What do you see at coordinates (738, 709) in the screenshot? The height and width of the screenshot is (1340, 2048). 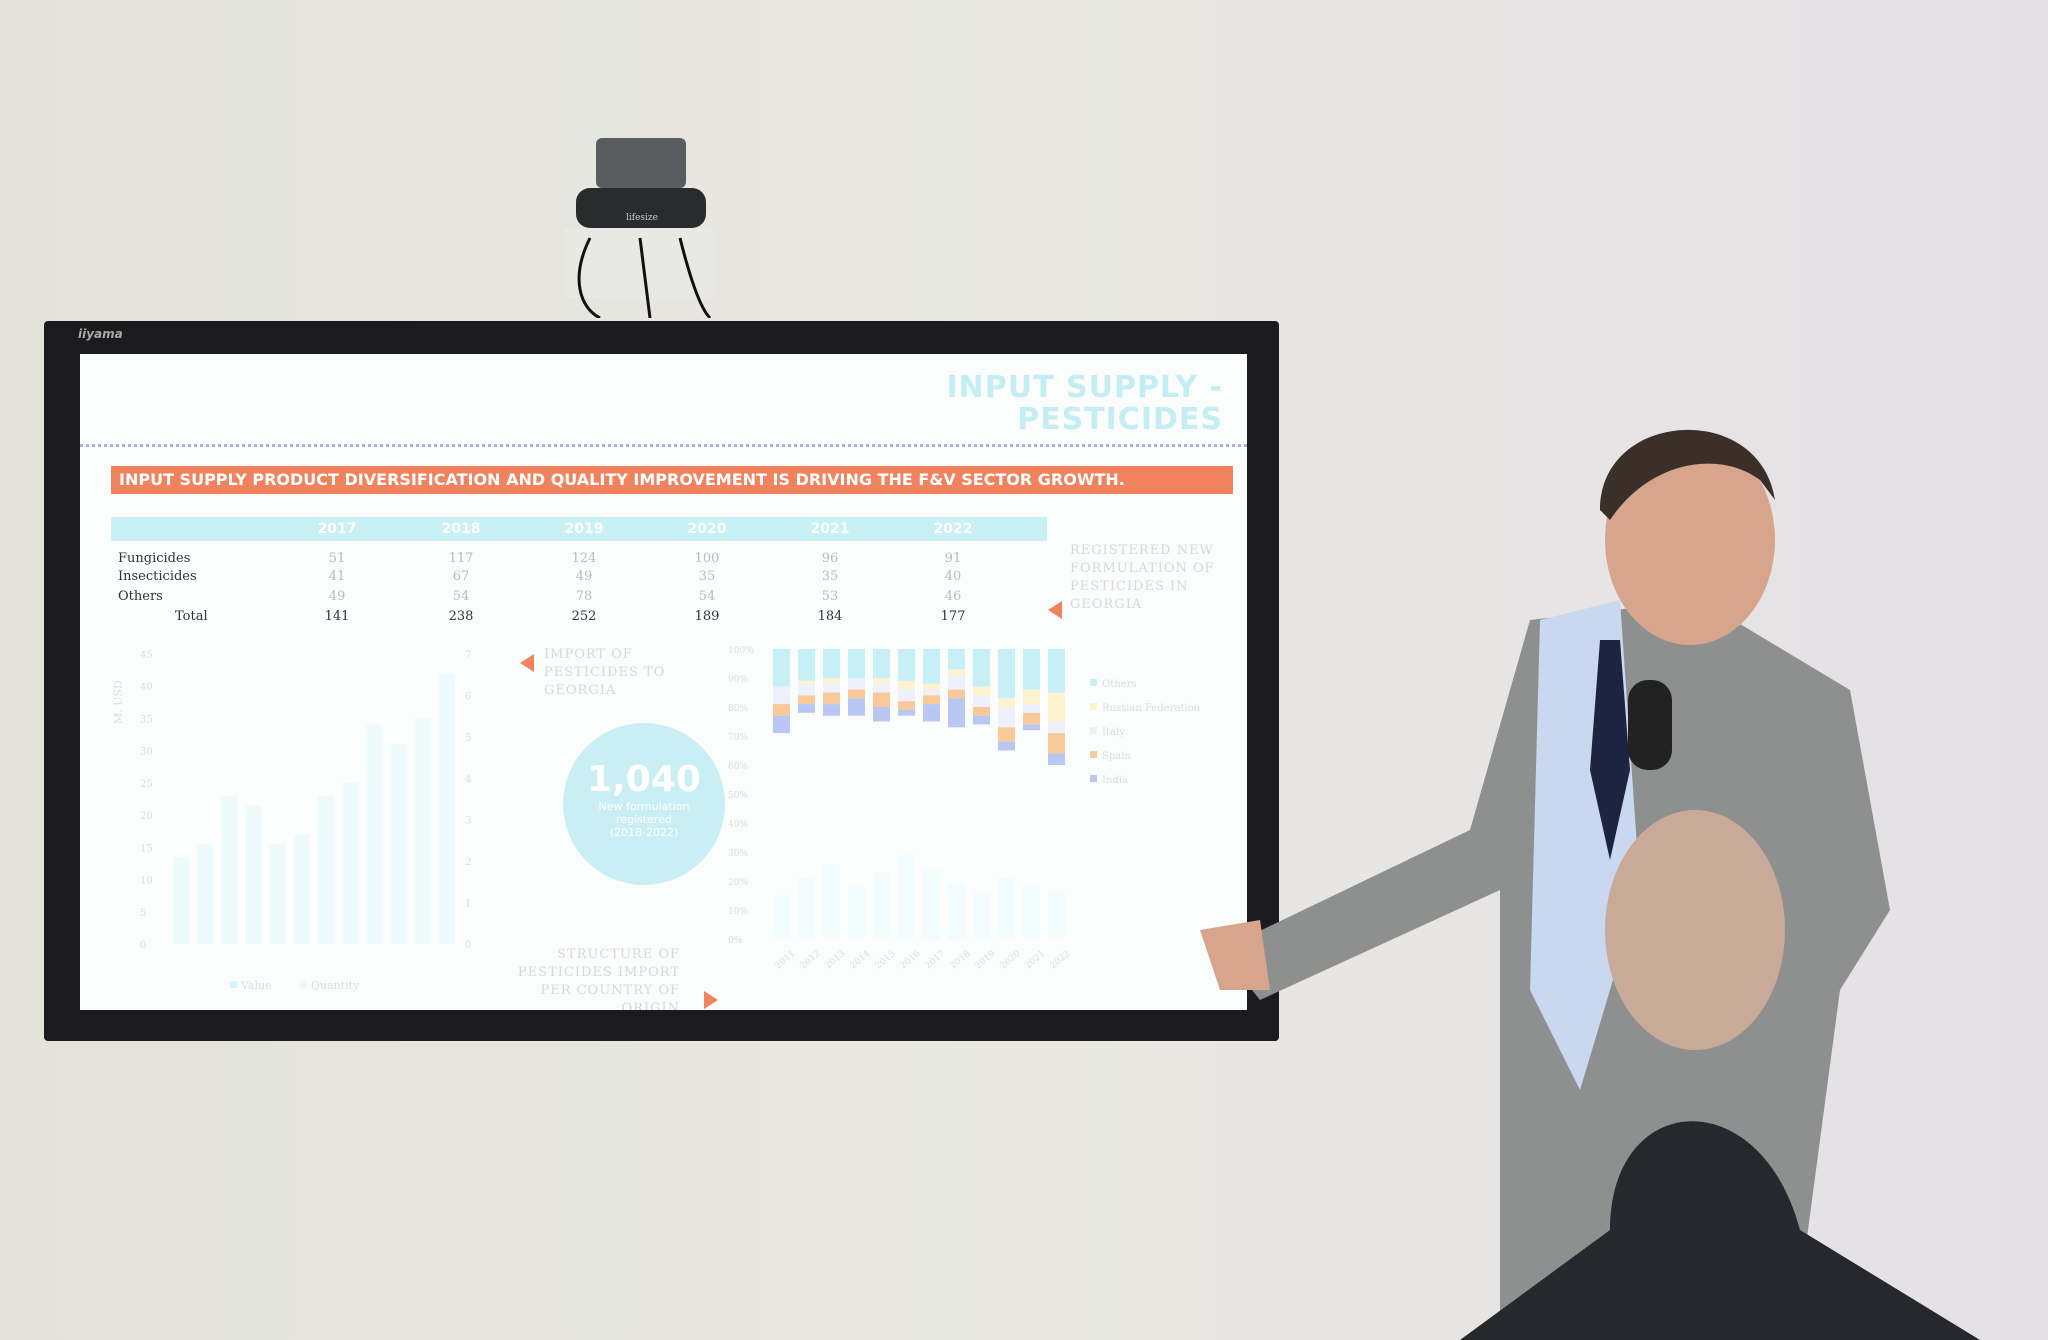 I see `y-tick-label: 80%` at bounding box center [738, 709].